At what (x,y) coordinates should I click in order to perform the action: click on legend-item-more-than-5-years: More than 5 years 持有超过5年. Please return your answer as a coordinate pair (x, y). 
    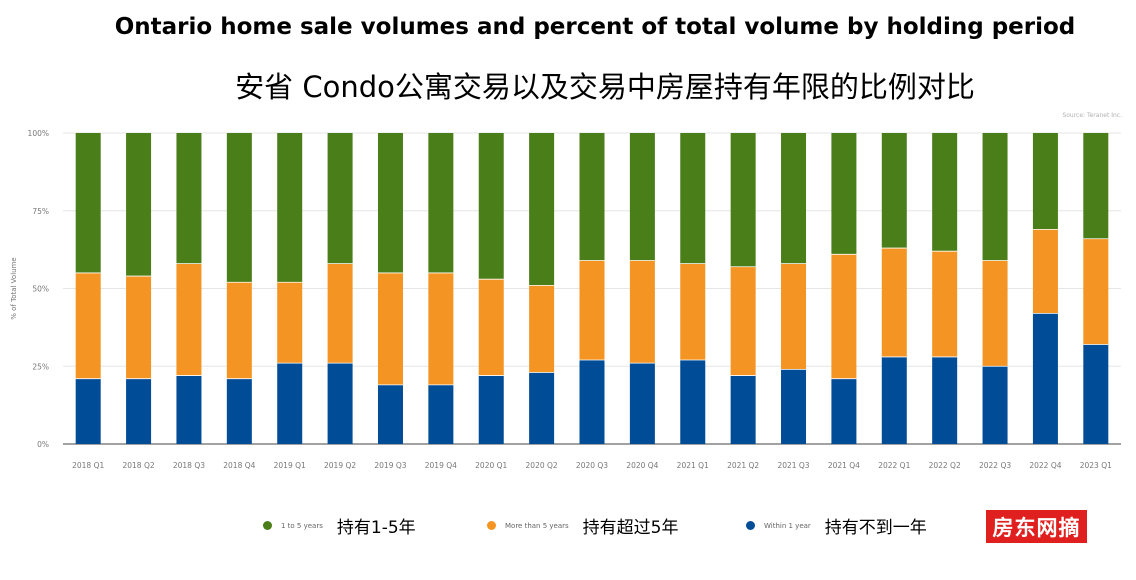
    Looking at the image, I should click on (582, 525).